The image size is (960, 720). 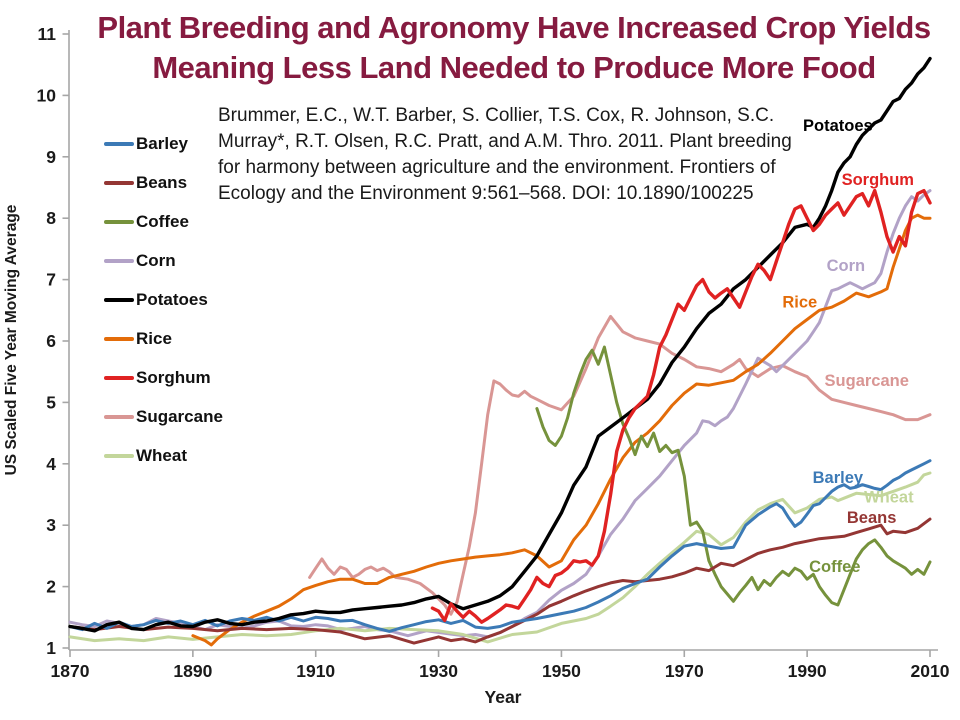 I want to click on series-label-rice: Rice, so click(x=799, y=302).